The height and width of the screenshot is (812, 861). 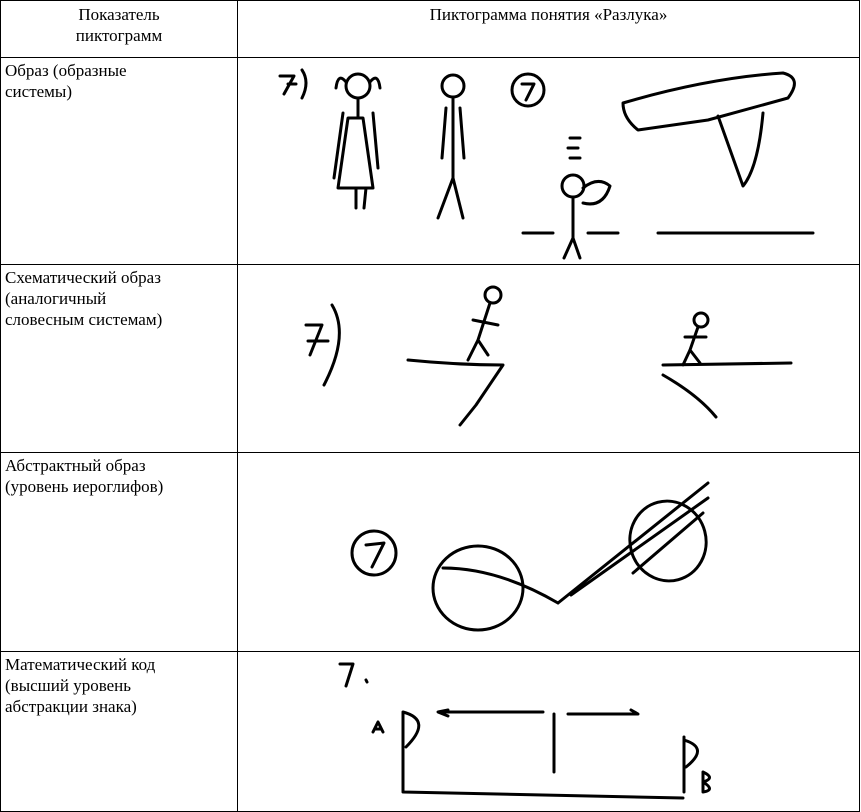 What do you see at coordinates (119, 552) in the screenshot?
I see `row-label: Абстрактный образ (уровень иероглифов)` at bounding box center [119, 552].